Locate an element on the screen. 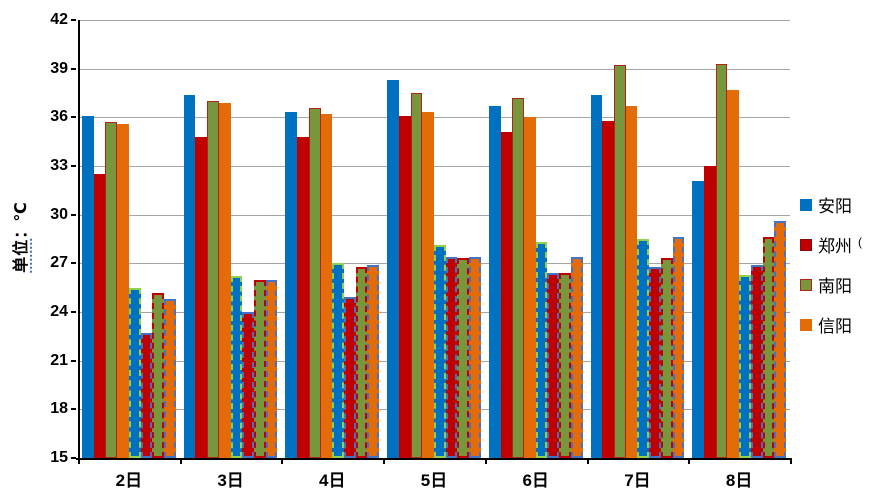 The image size is (889, 501). bar-安阳-solid-7日 is located at coordinates (596, 276).